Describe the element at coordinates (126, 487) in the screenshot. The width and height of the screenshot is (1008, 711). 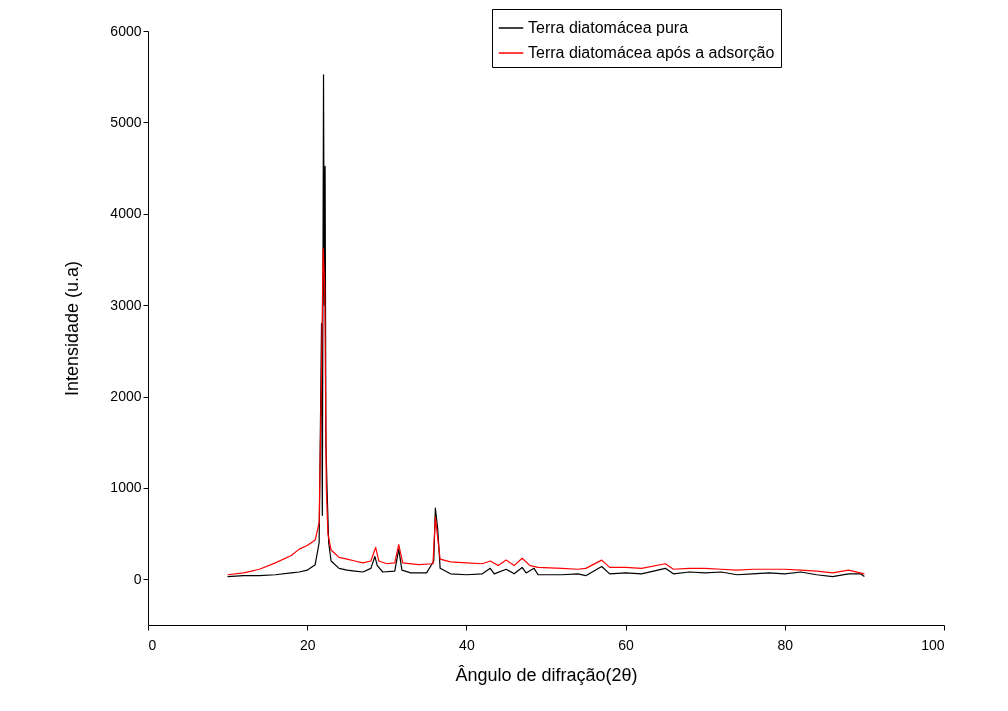
I see `y-tick-label: 1000` at that location.